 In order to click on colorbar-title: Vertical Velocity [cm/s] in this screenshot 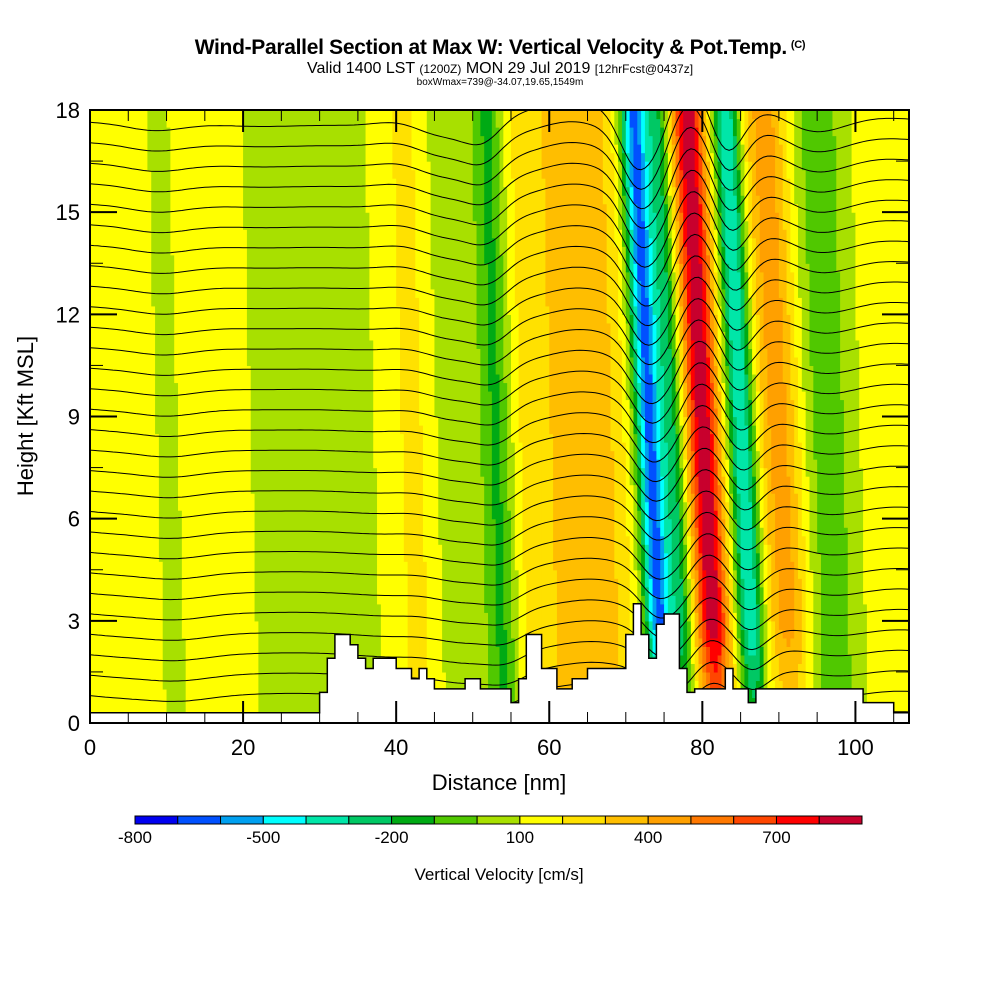, I will do `click(498, 874)`.